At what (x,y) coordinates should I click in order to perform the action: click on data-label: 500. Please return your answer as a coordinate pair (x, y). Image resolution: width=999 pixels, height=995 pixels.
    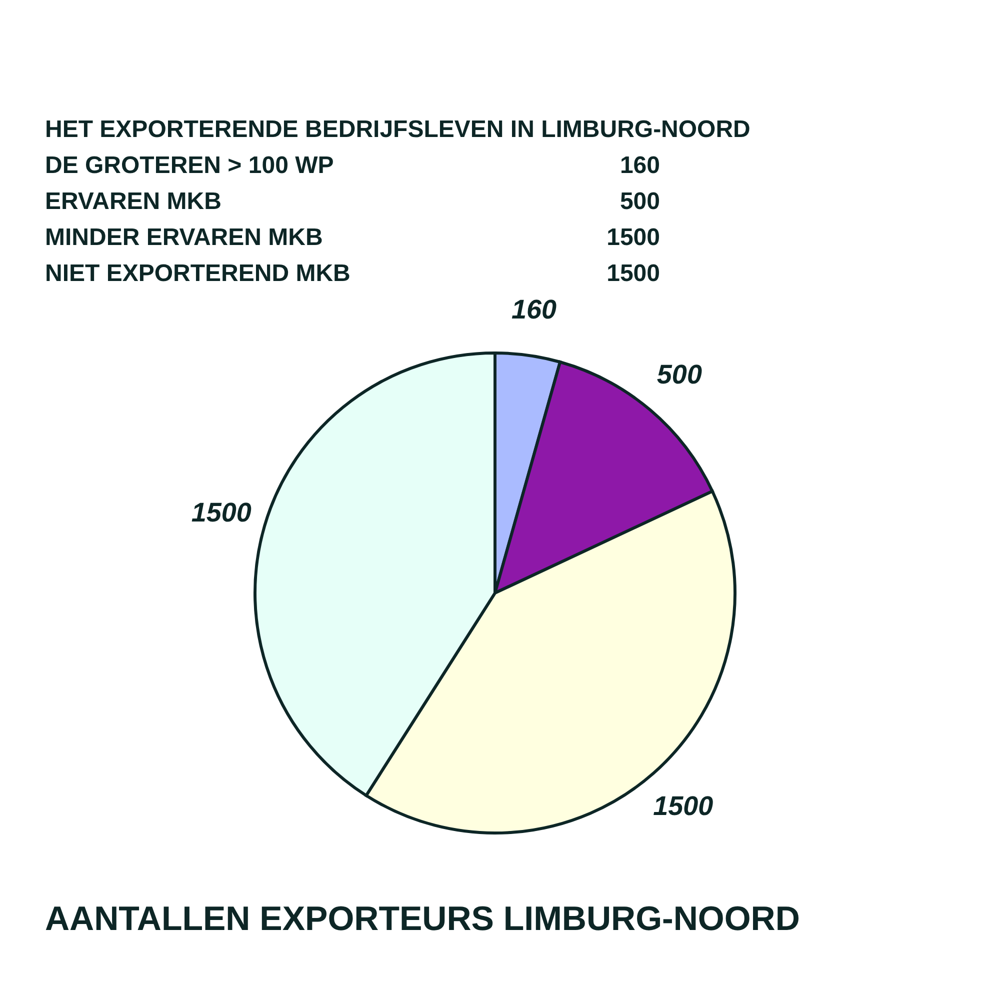
    Looking at the image, I should click on (679, 375).